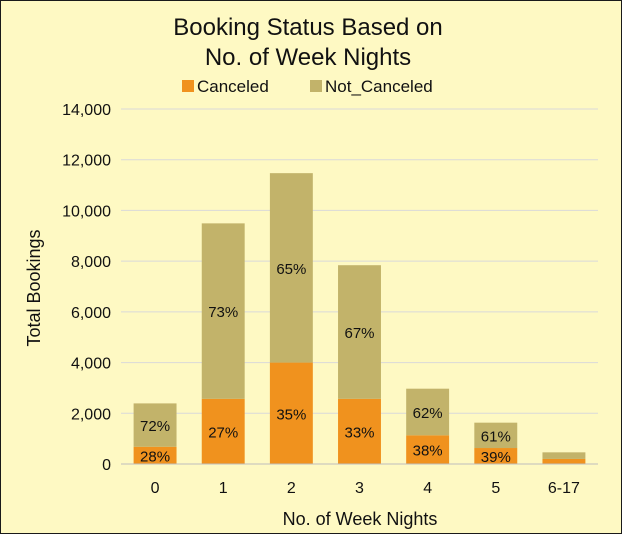  Describe the element at coordinates (91, 313) in the screenshot. I see `y-tick-label: 6,000` at that location.